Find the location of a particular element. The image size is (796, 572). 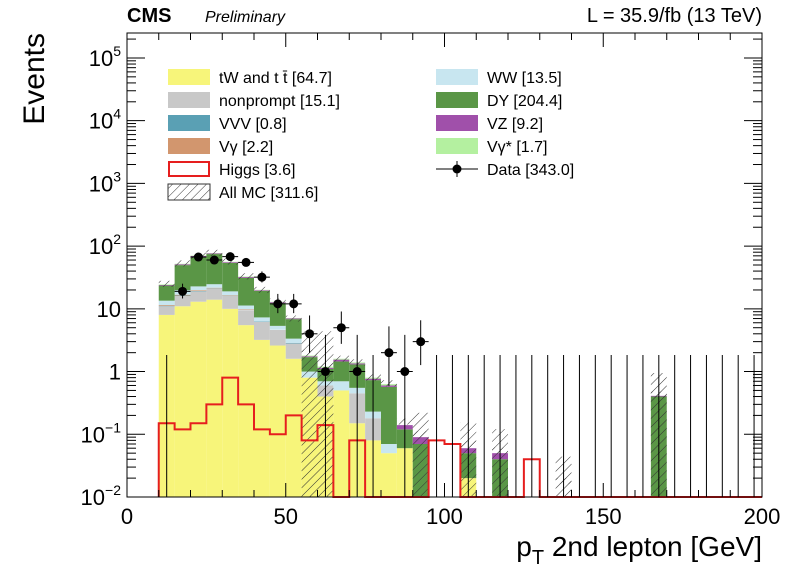

y-tick-label: 1 is located at coordinates (115, 372).